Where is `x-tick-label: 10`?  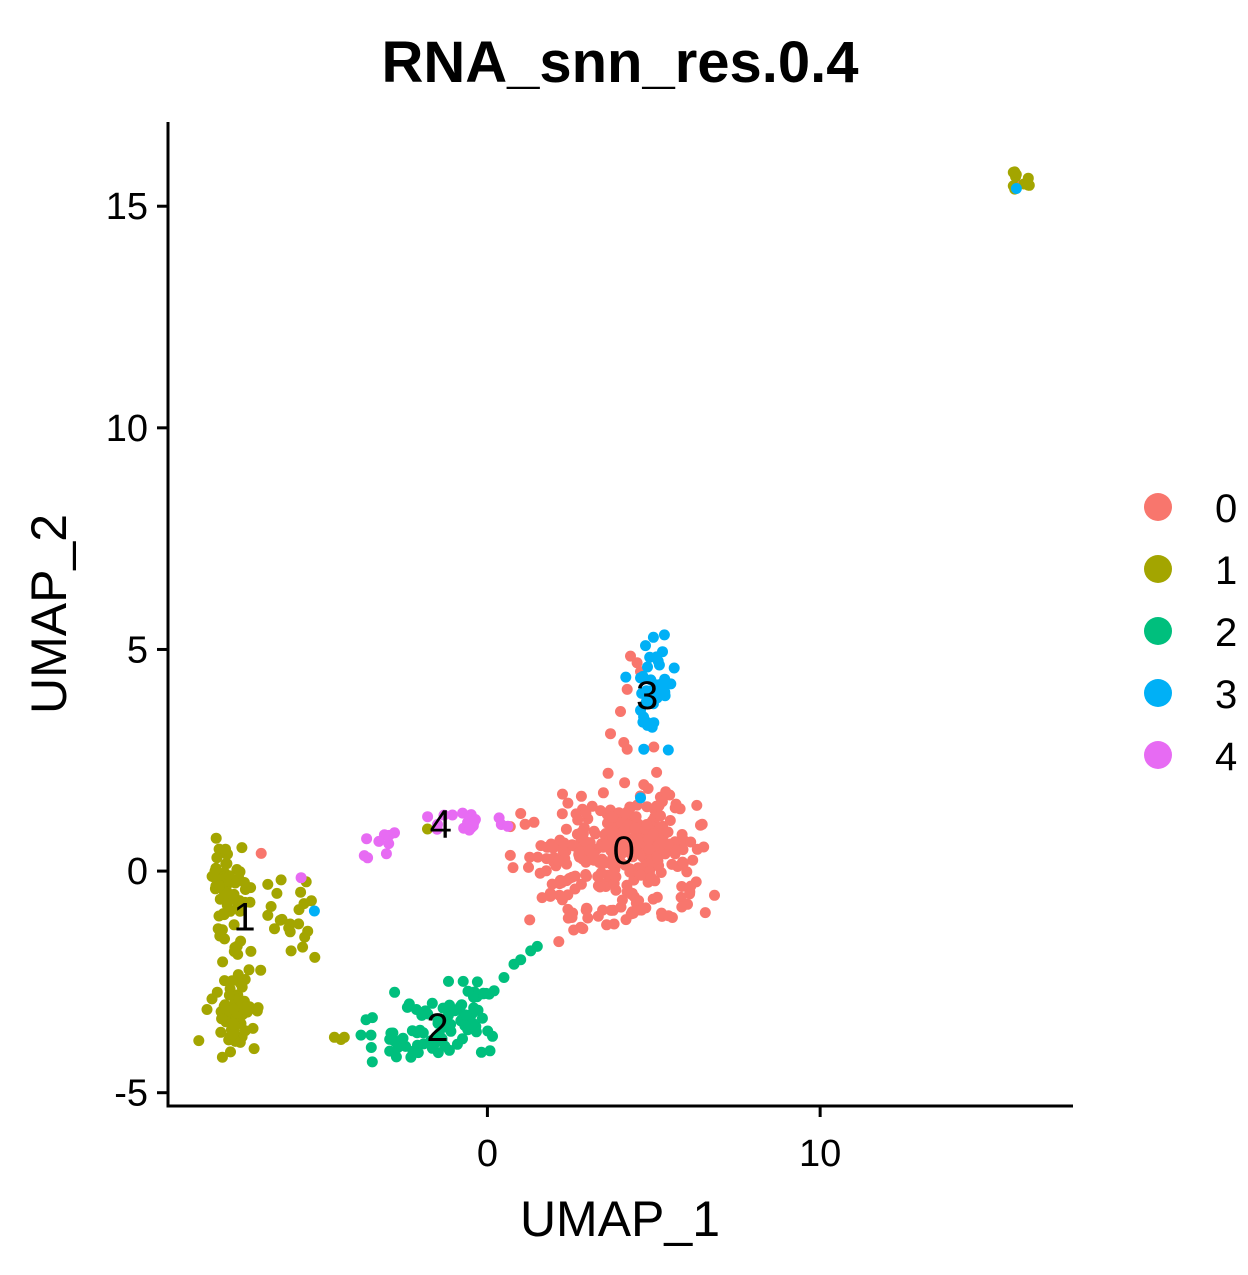 x-tick-label: 10 is located at coordinates (820, 1154).